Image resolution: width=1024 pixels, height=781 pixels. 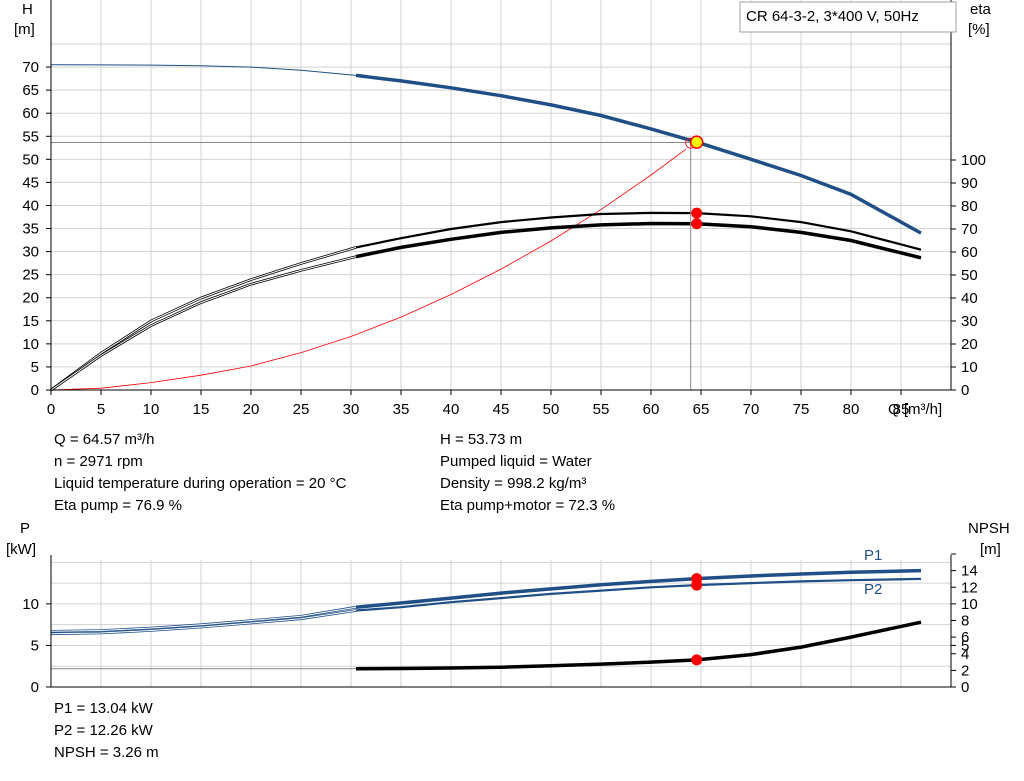 I want to click on eta-tick-label: 20, so click(x=969, y=344).